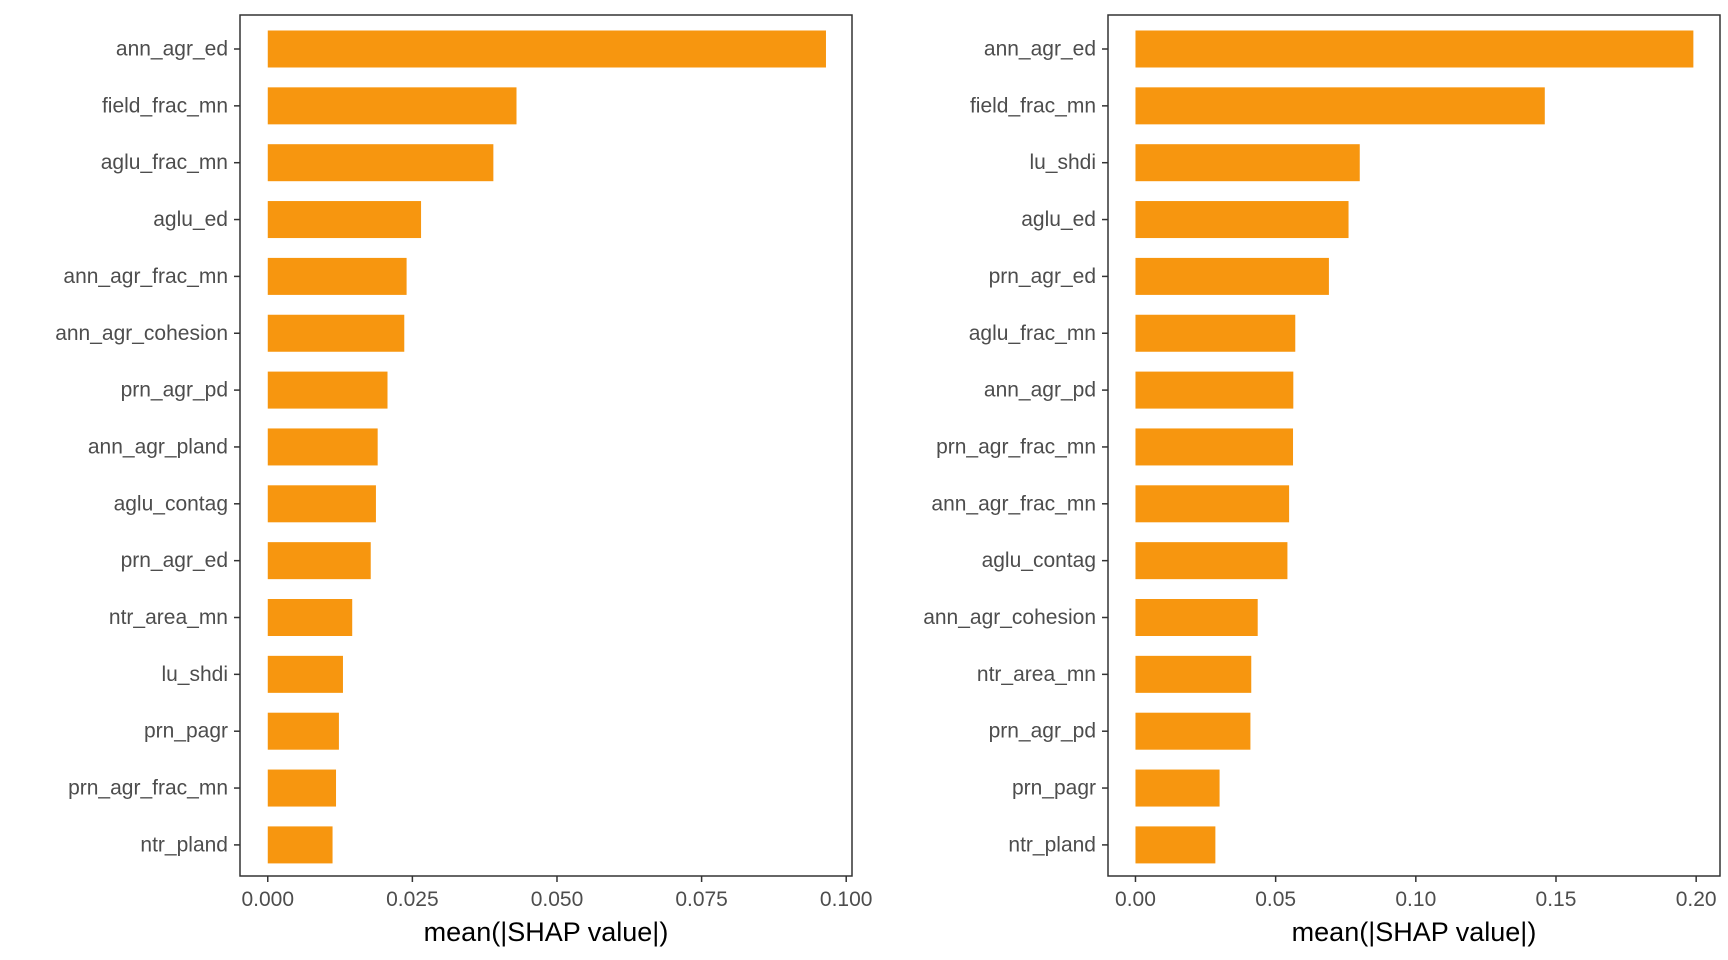 The width and height of the screenshot is (1728, 960). Describe the element at coordinates (1415, 899) in the screenshot. I see `x-tick-label: 0.10` at that location.